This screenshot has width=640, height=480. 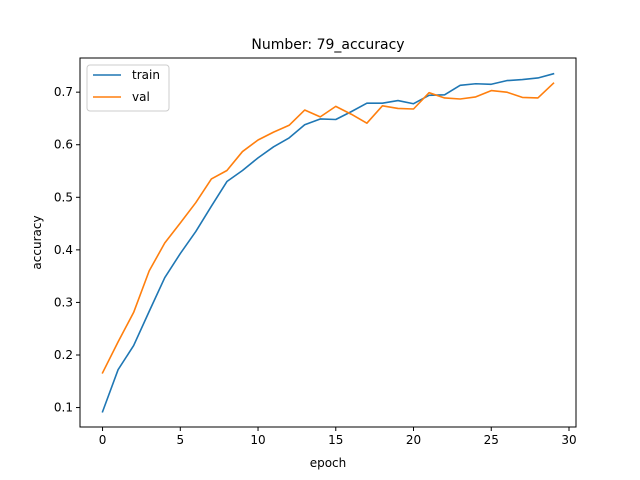 What do you see at coordinates (328, 463) in the screenshot?
I see `x-axis-label: epoch` at bounding box center [328, 463].